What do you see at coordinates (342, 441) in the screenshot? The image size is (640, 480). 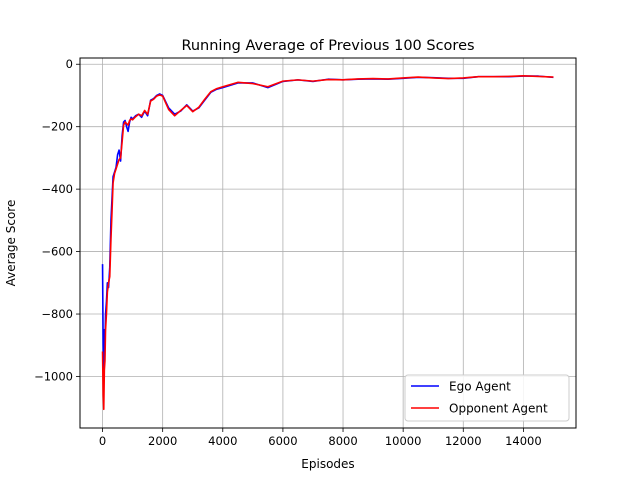 I see `x-tick-label: 8000` at bounding box center [342, 441].